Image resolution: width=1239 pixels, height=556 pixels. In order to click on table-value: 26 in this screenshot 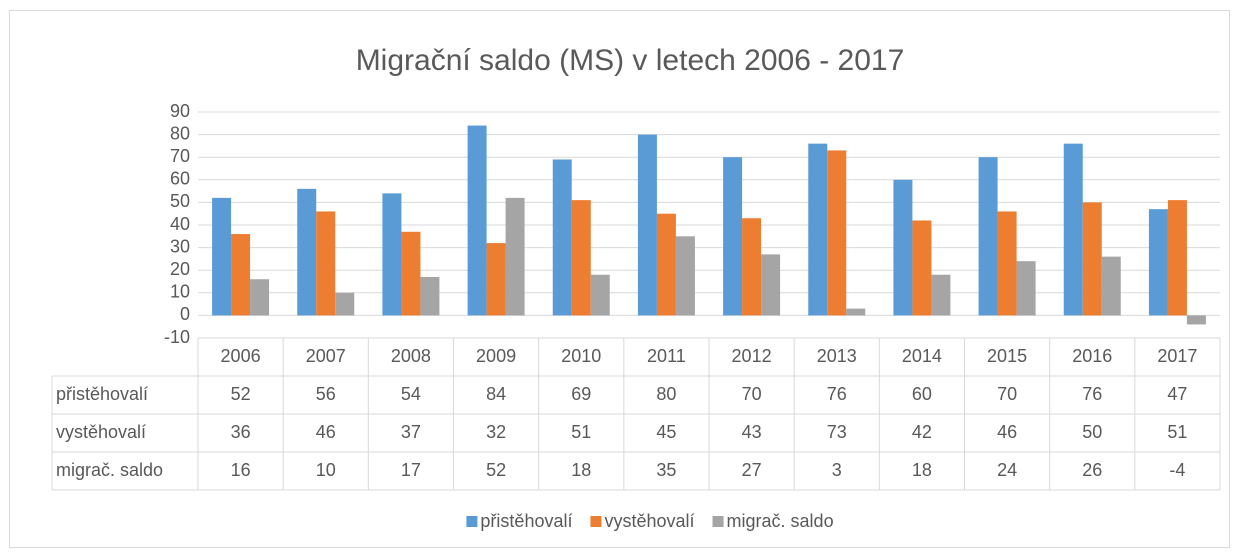, I will do `click(1092, 470)`.